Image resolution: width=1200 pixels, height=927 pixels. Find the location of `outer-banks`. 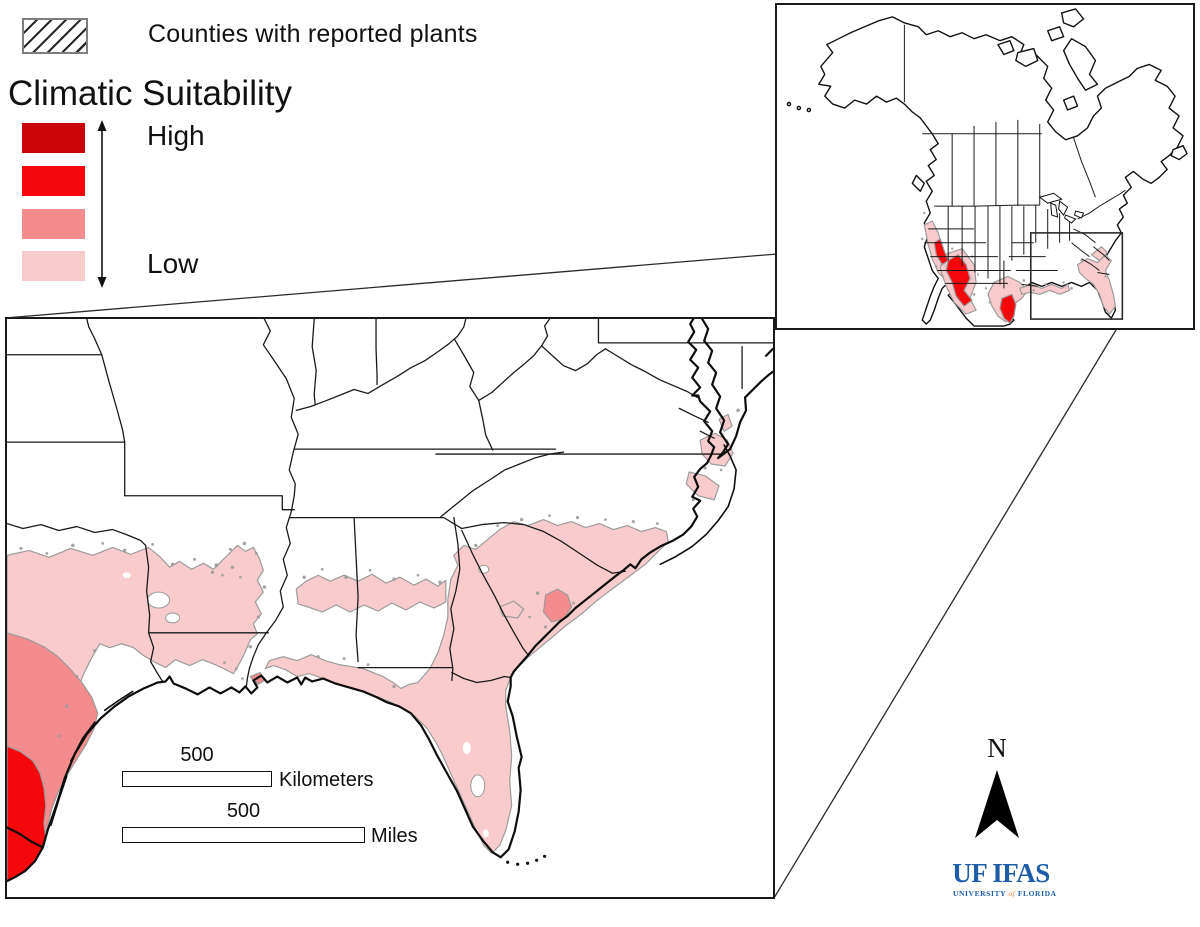

outer-banks is located at coordinates (698, 505).